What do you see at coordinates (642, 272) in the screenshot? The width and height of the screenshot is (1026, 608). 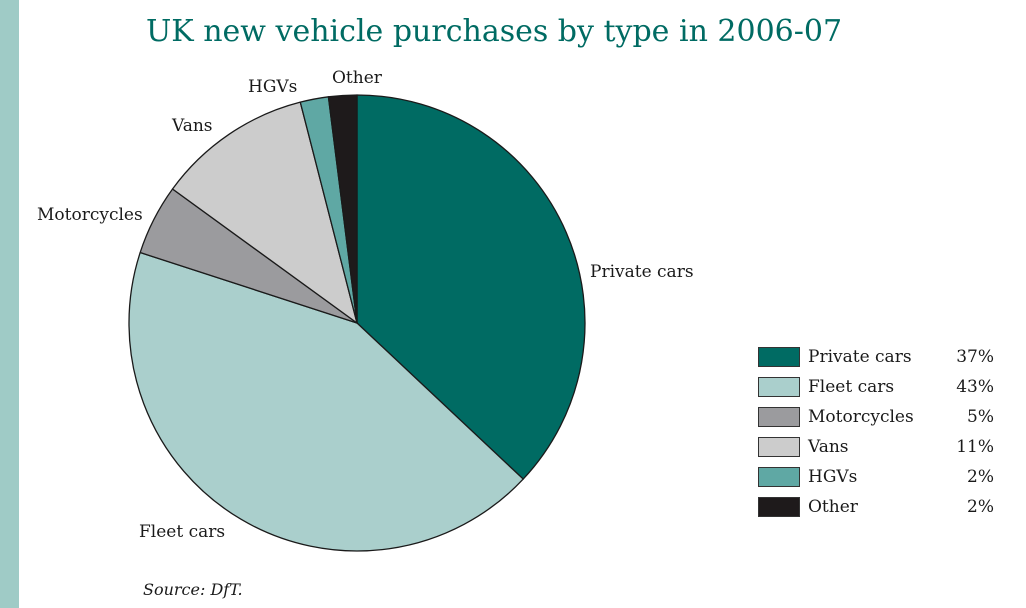 I see `slice-label-private-cars: Private cars` at bounding box center [642, 272].